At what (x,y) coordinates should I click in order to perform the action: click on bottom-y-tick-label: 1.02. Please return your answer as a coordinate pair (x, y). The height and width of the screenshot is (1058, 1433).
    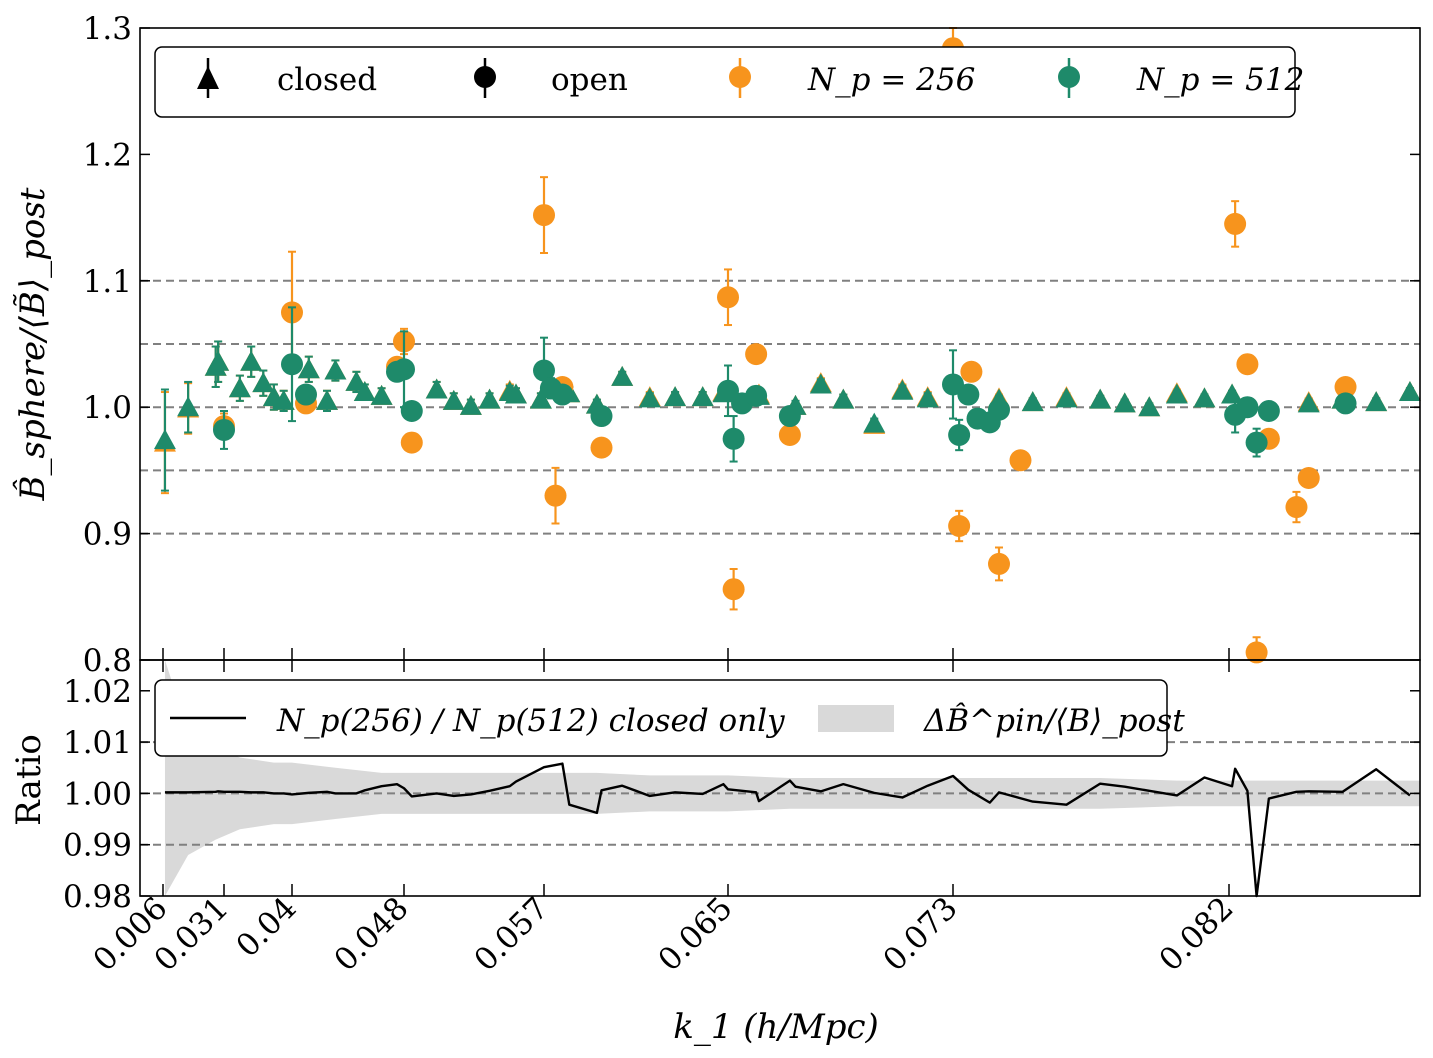
    Looking at the image, I should click on (97, 692).